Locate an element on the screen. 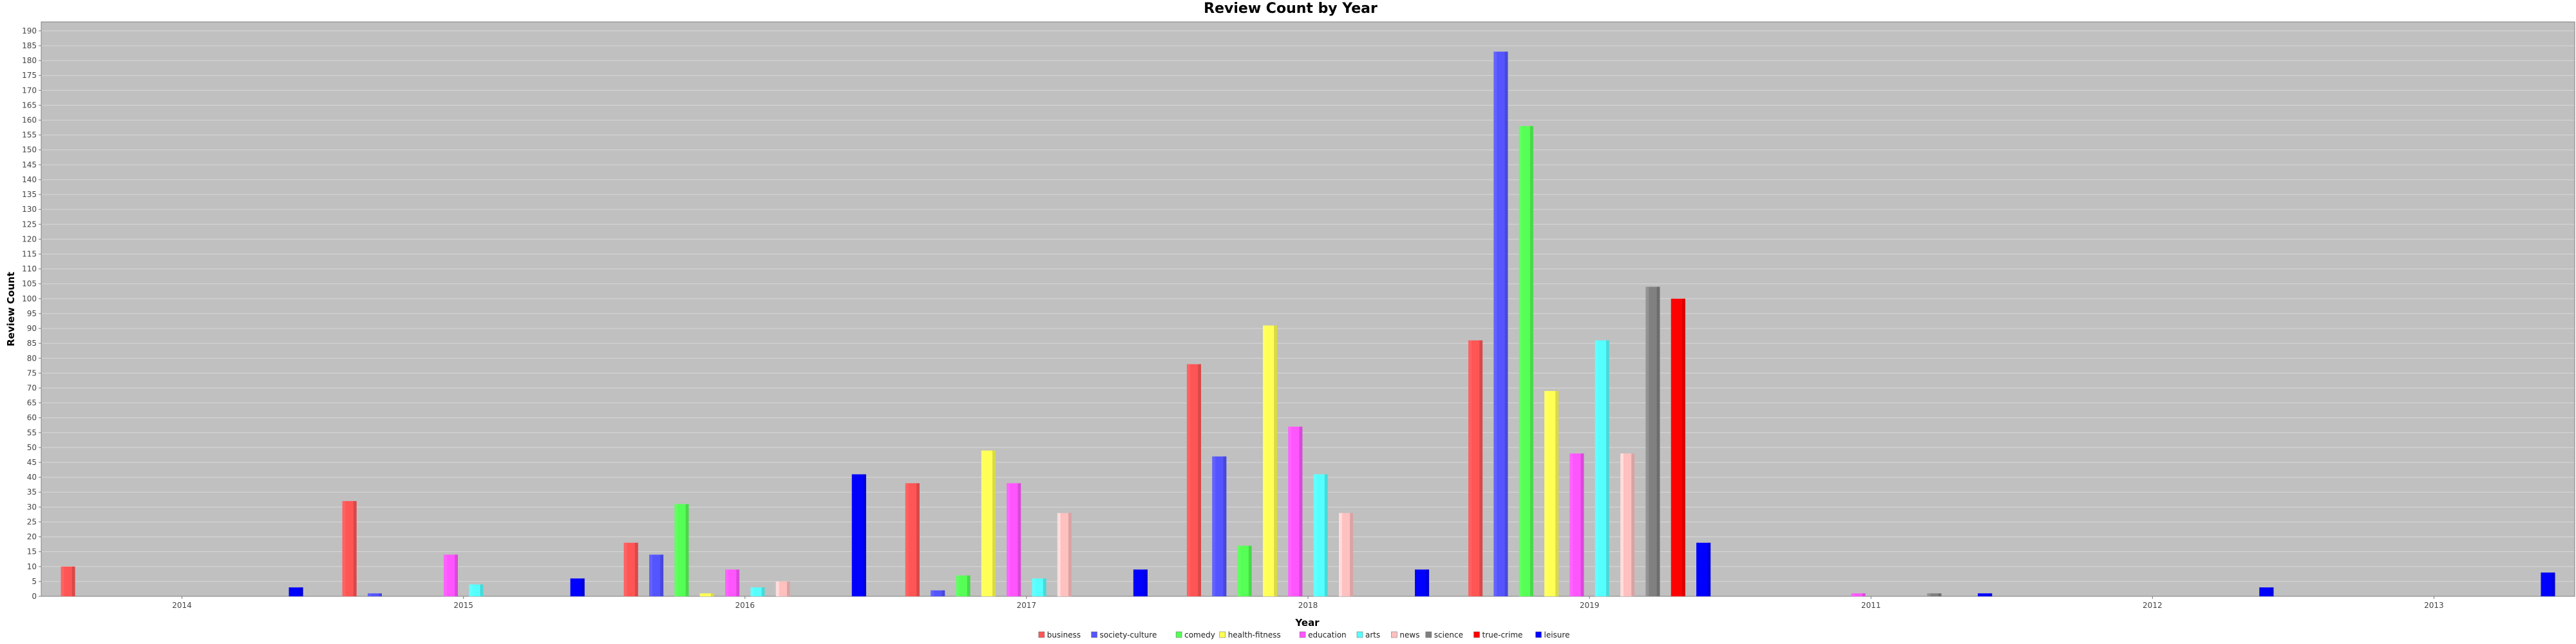 This screenshot has height=644, width=2576. legend-label: arts is located at coordinates (1372, 635).